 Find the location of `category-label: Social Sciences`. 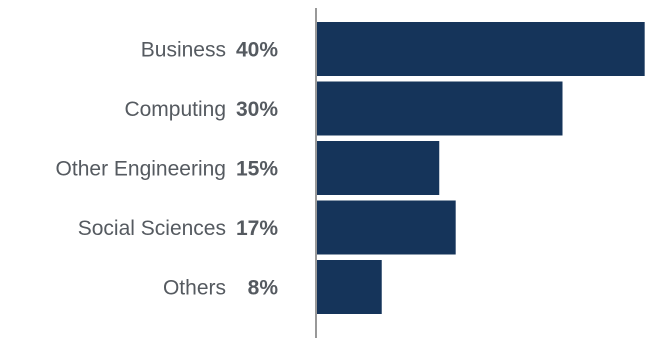

category-label: Social Sciences is located at coordinates (152, 228).